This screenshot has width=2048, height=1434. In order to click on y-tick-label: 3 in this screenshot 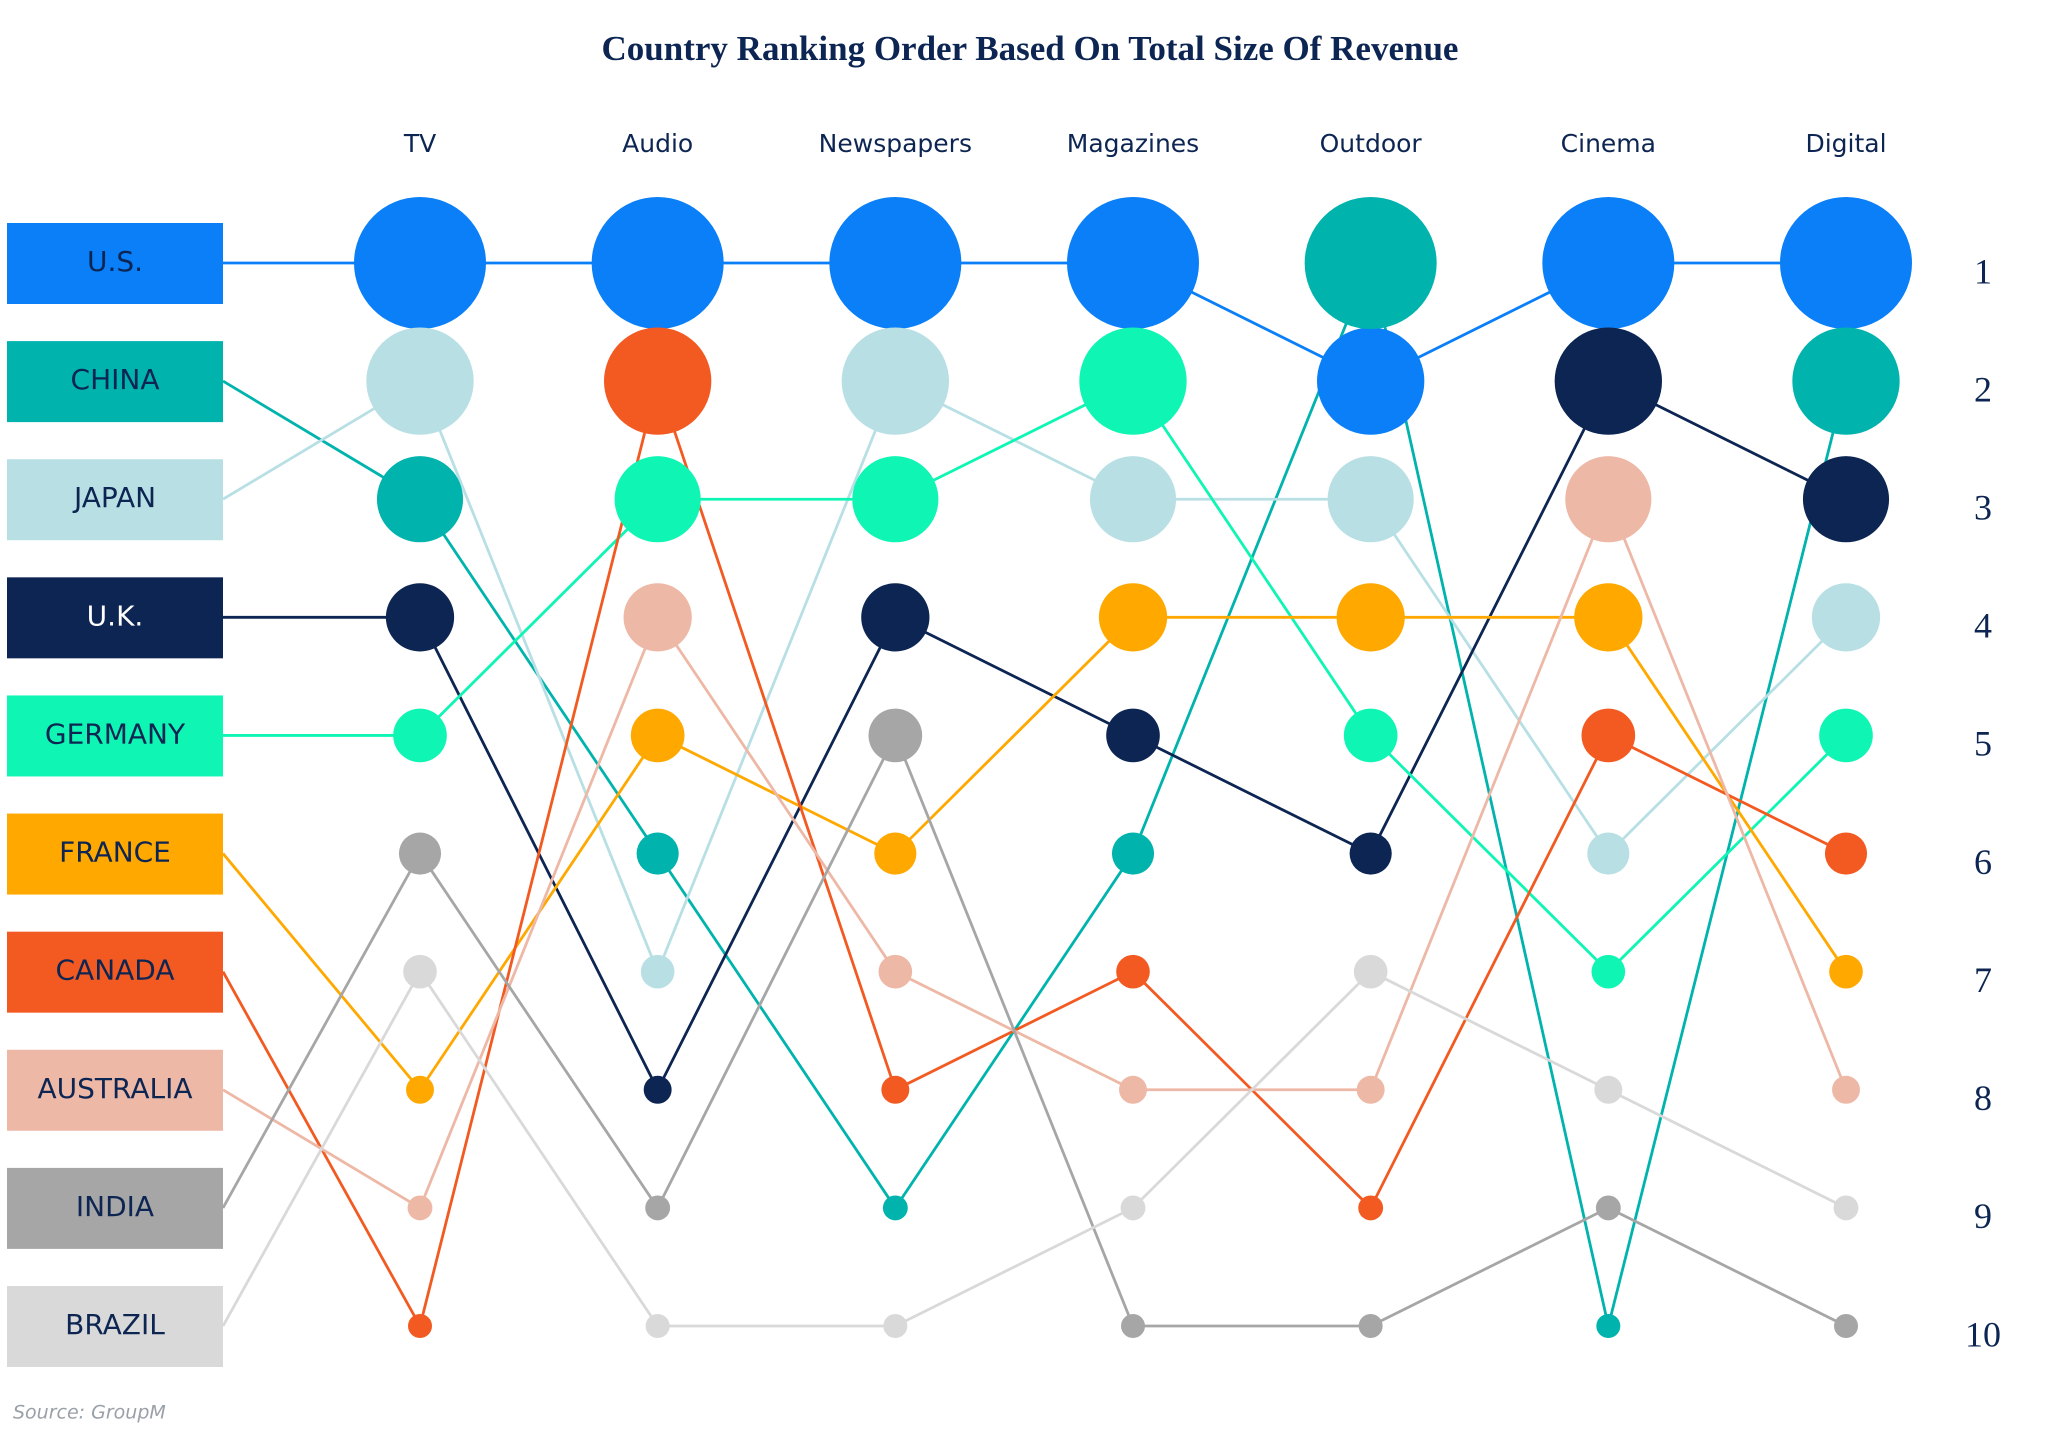, I will do `click(1983, 507)`.